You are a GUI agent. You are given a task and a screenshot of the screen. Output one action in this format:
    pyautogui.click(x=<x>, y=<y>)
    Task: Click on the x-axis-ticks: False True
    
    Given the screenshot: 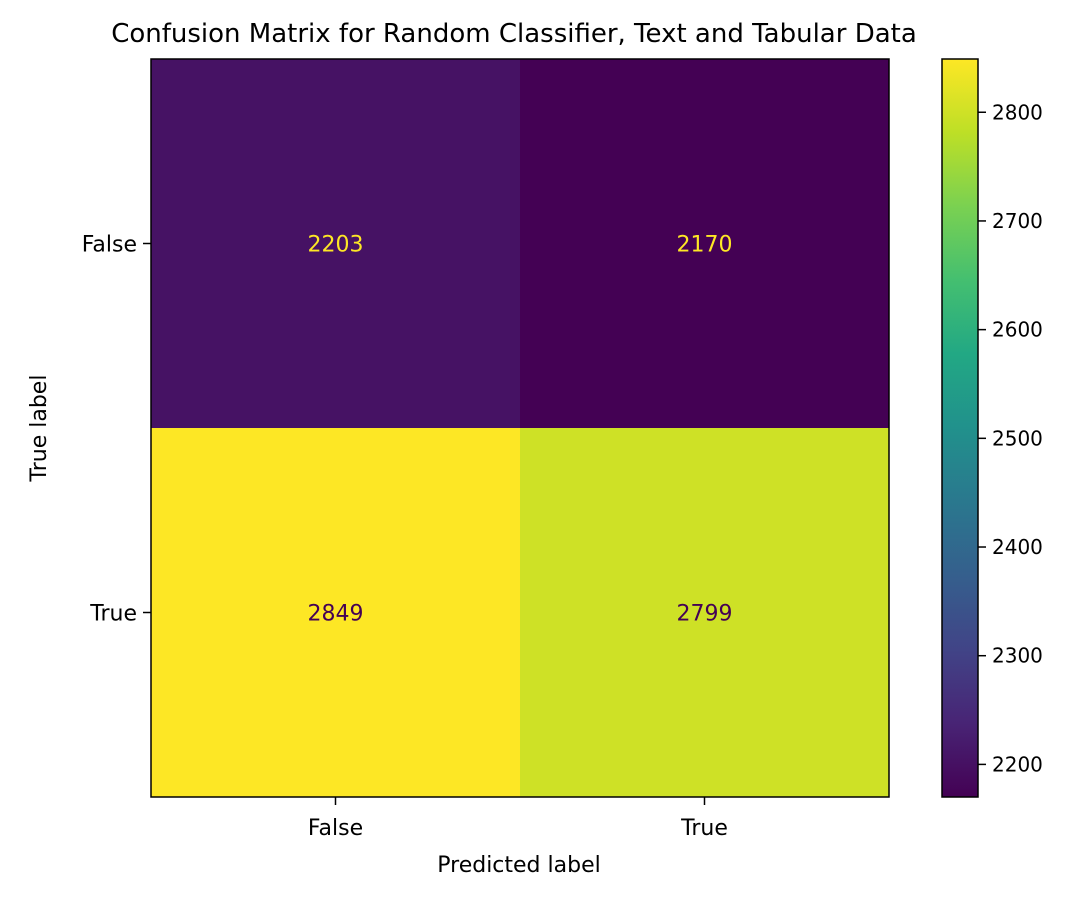 What is the action you would take?
    pyautogui.click(x=518, y=819)
    